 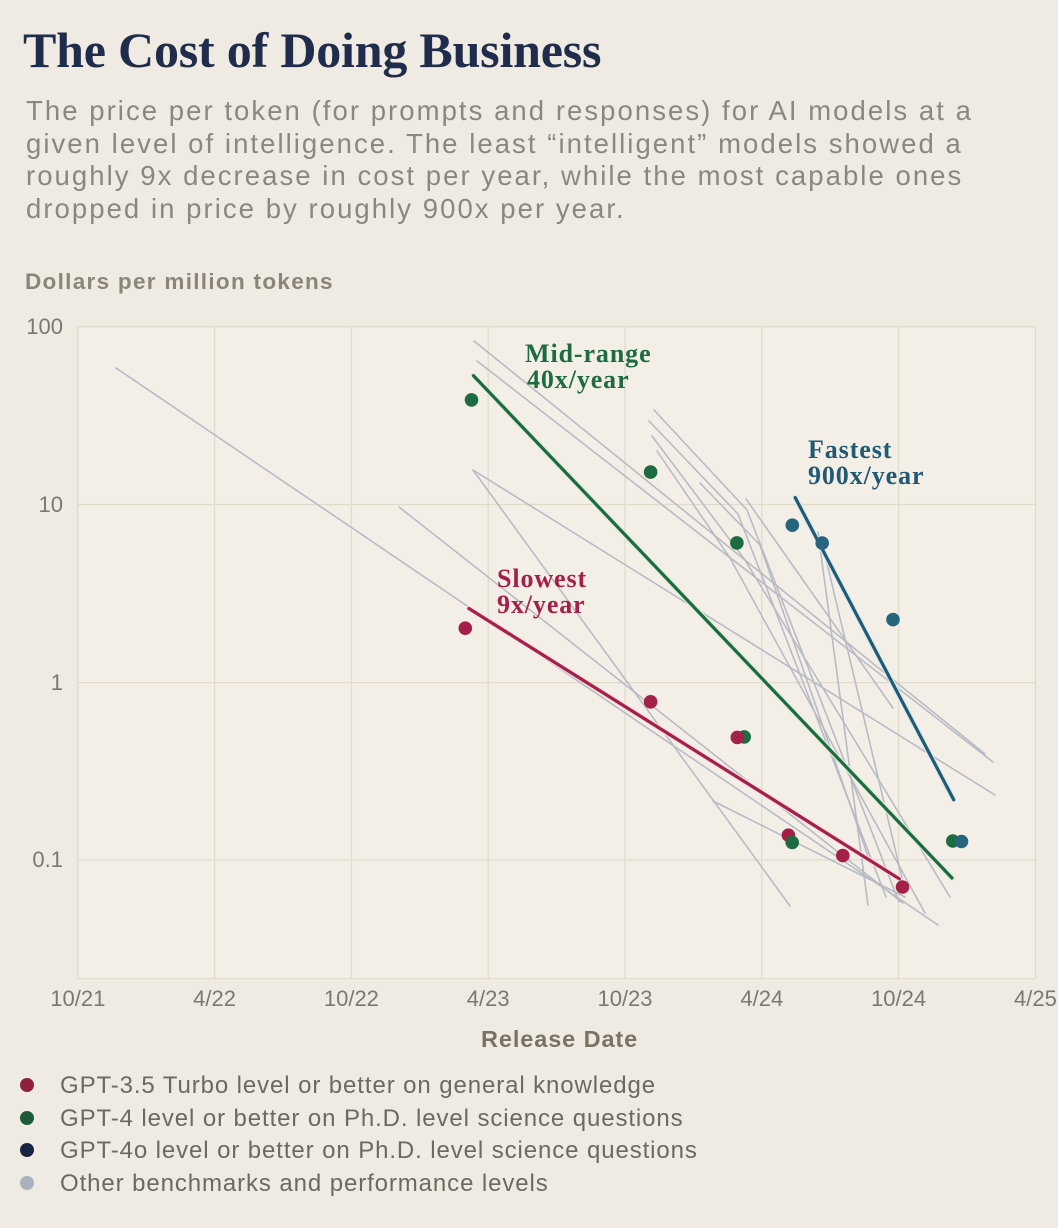 I want to click on svg-text: Mid-range, so click(x=588, y=353).